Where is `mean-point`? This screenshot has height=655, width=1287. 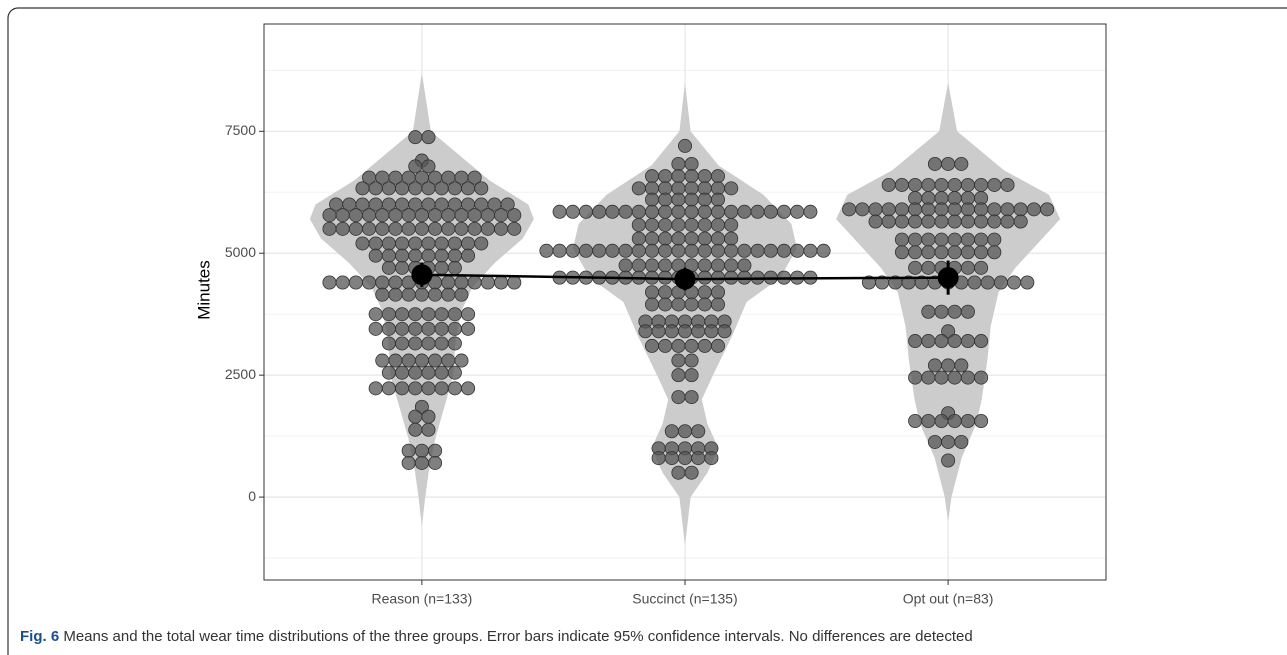 mean-point is located at coordinates (948, 278).